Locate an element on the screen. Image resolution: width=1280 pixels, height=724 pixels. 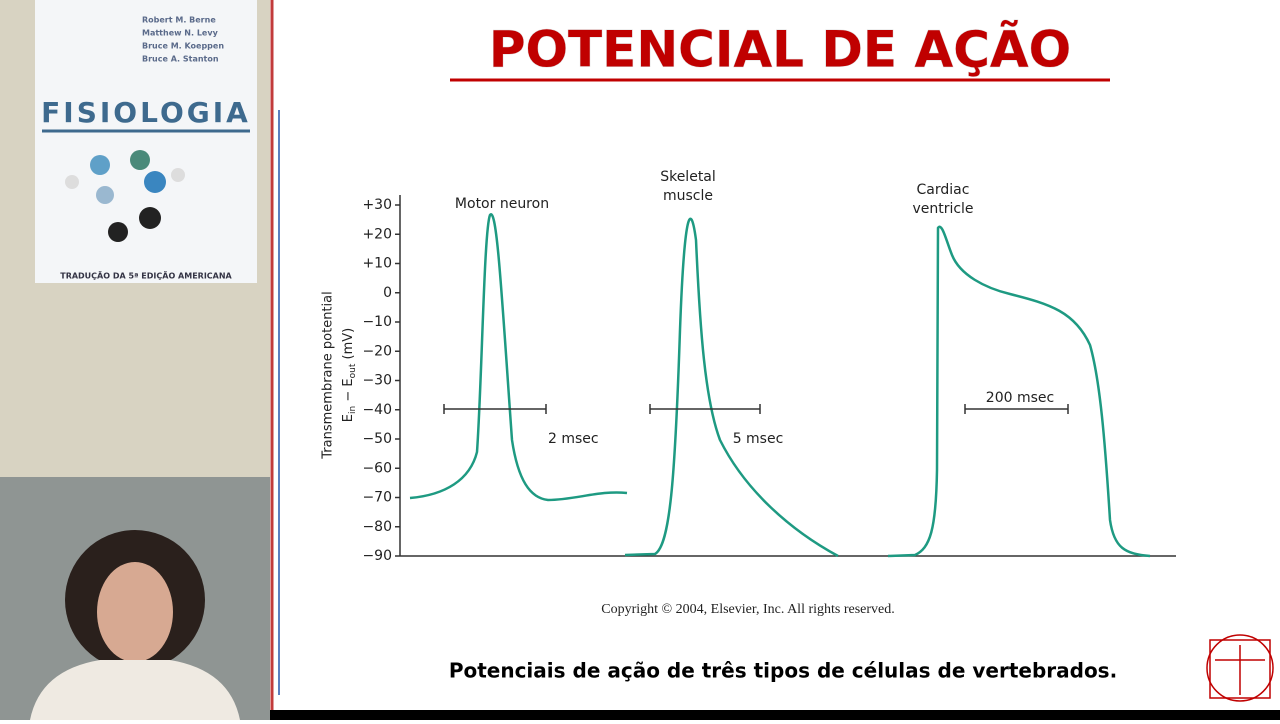
y-axis-label-2: Ein − Eout (mV) is located at coordinates (349, 375).